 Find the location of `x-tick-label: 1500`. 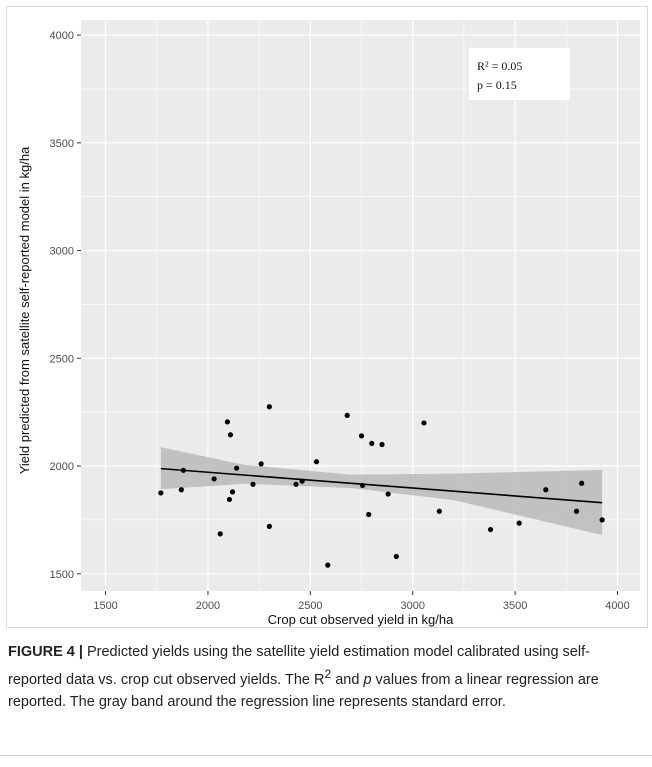

x-tick-label: 1500 is located at coordinates (105, 606).